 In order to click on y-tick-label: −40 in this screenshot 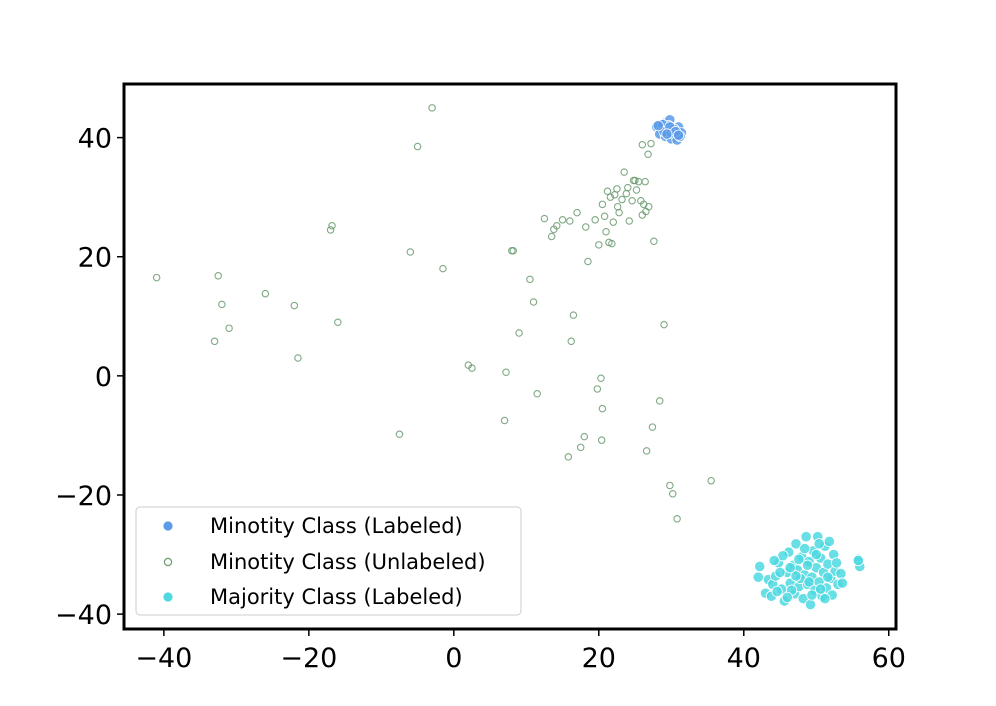, I will do `click(83, 615)`.